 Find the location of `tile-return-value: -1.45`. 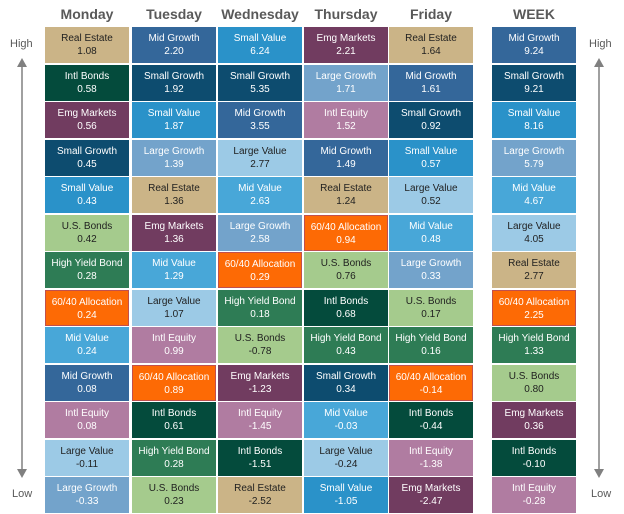

tile-return-value: -1.45 is located at coordinates (260, 426).